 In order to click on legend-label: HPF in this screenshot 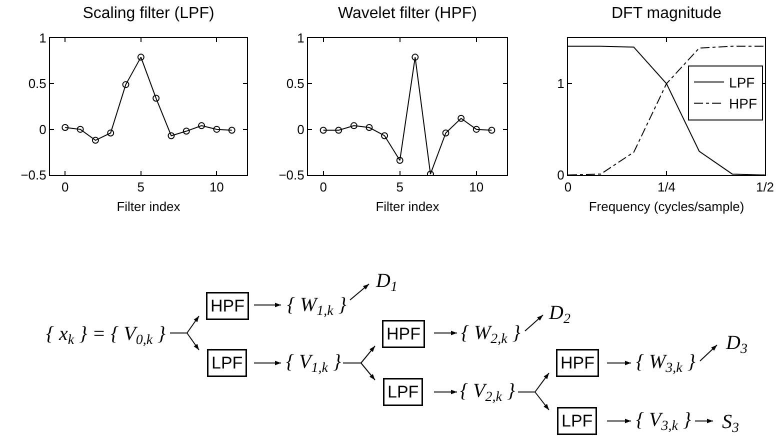, I will do `click(743, 104)`.